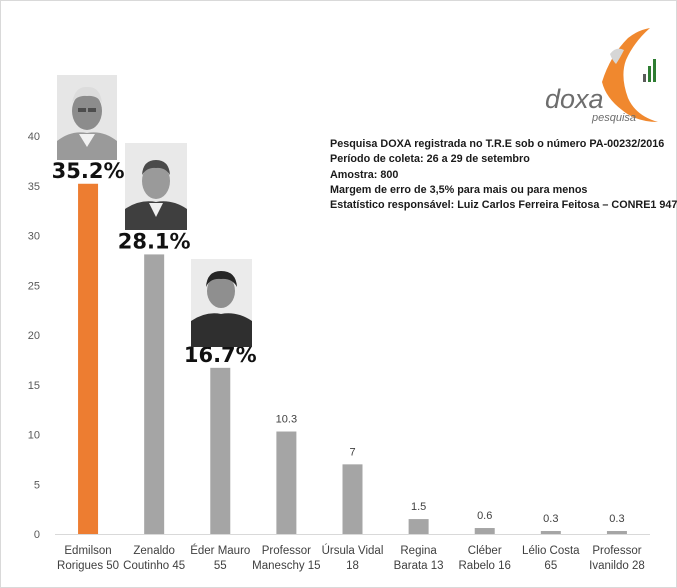 This screenshot has height=588, width=677. What do you see at coordinates (485, 551) in the screenshot?
I see `x-tick-label: Cléber` at bounding box center [485, 551].